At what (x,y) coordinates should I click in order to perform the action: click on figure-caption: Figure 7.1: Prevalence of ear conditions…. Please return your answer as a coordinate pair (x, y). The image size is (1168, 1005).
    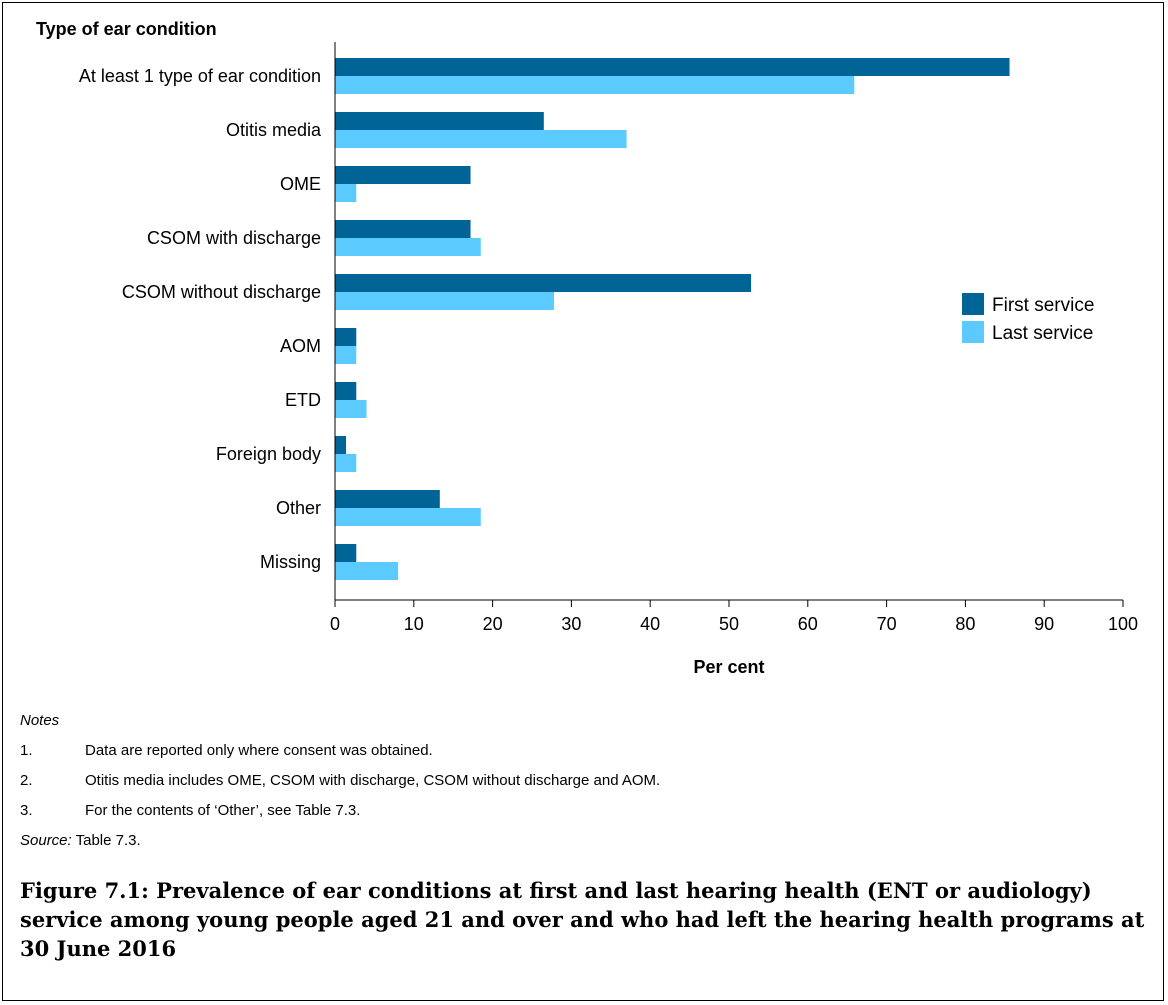
    Looking at the image, I should click on (582, 919).